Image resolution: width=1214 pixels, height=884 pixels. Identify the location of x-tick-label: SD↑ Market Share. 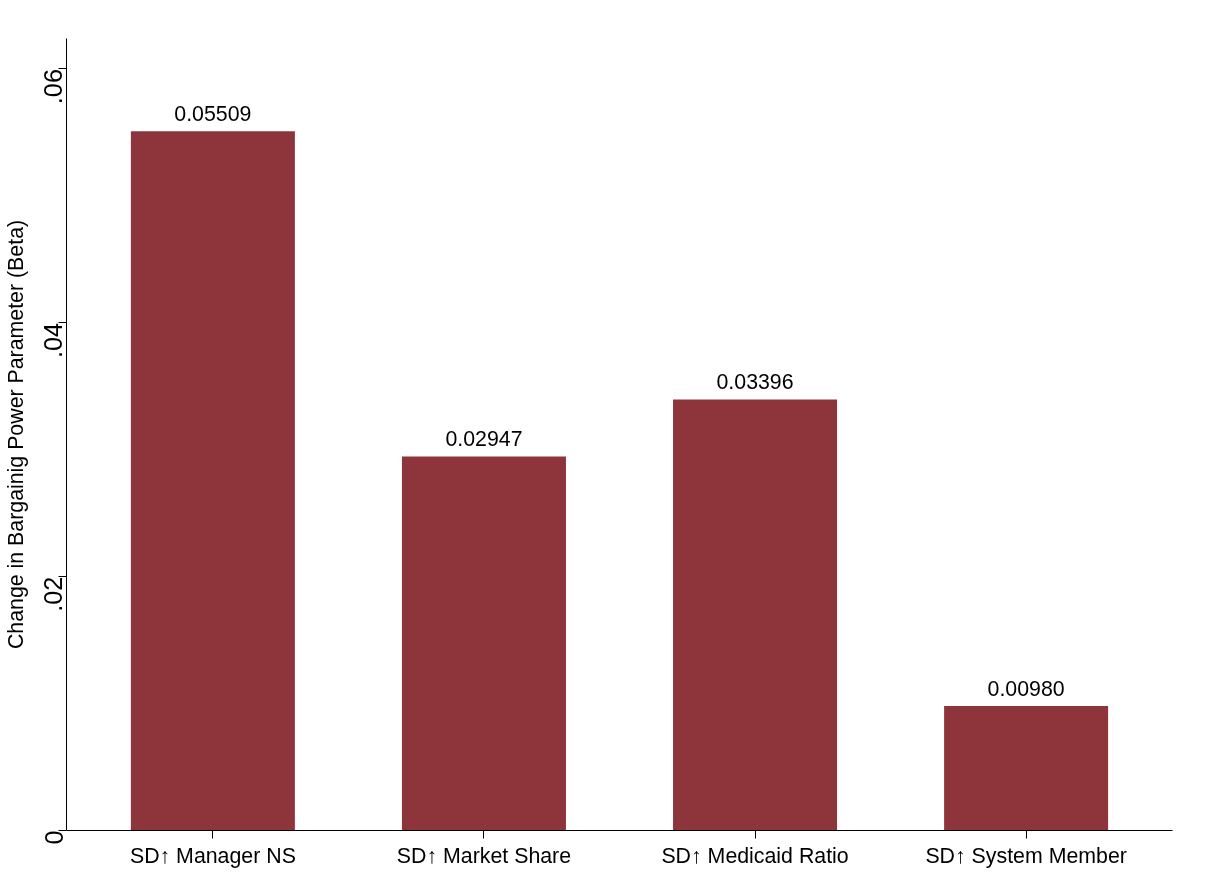
(484, 855).